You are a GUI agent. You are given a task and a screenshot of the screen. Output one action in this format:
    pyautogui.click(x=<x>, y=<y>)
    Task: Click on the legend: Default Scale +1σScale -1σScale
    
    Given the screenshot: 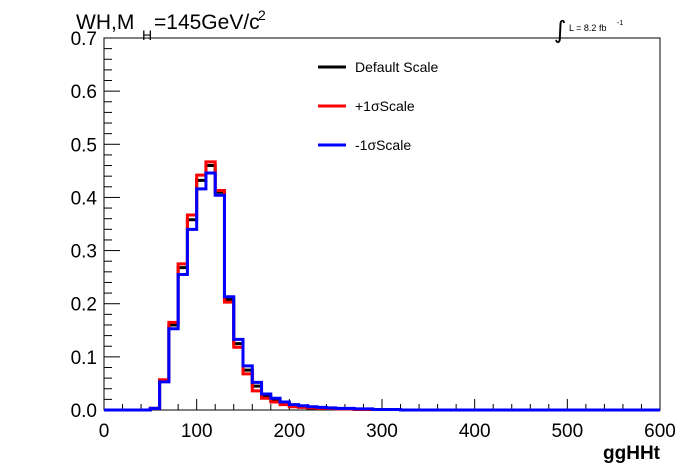 What is the action you would take?
    pyautogui.click(x=378, y=106)
    